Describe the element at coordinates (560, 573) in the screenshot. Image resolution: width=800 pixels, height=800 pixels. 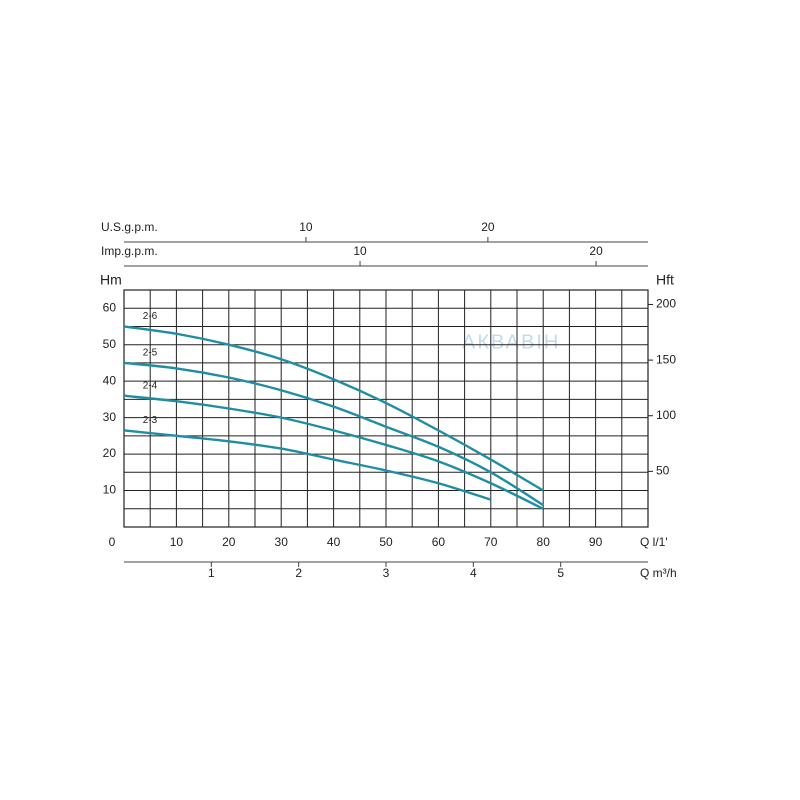
I see `axis-tick-label: 5` at that location.